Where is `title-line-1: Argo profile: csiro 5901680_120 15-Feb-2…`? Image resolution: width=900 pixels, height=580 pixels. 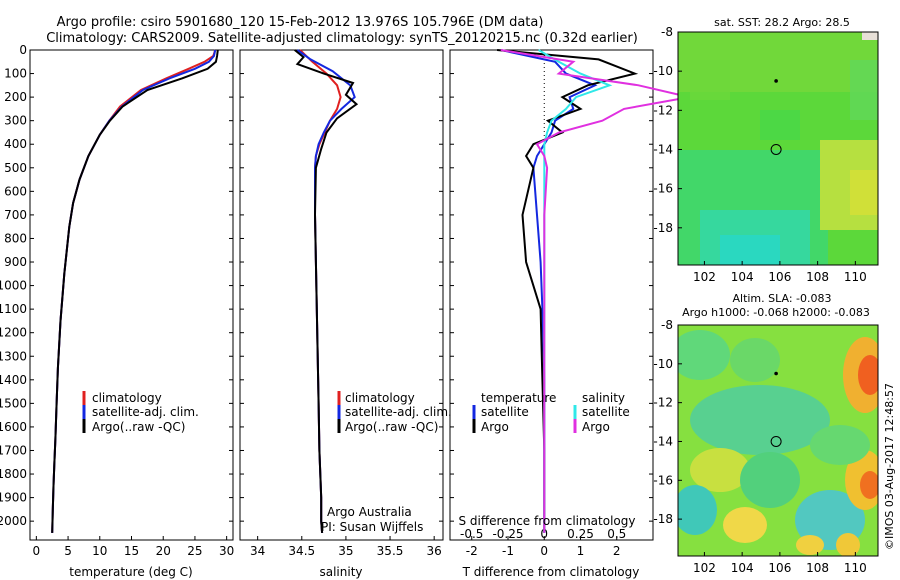
title-line-1: Argo profile: csiro 5901680_120 15-Feb-2… is located at coordinates (300, 22).